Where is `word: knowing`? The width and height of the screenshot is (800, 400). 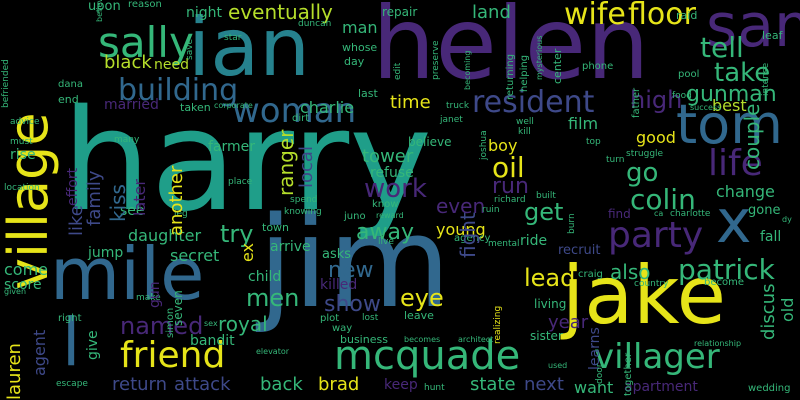
word: knowing is located at coordinates (303, 212).